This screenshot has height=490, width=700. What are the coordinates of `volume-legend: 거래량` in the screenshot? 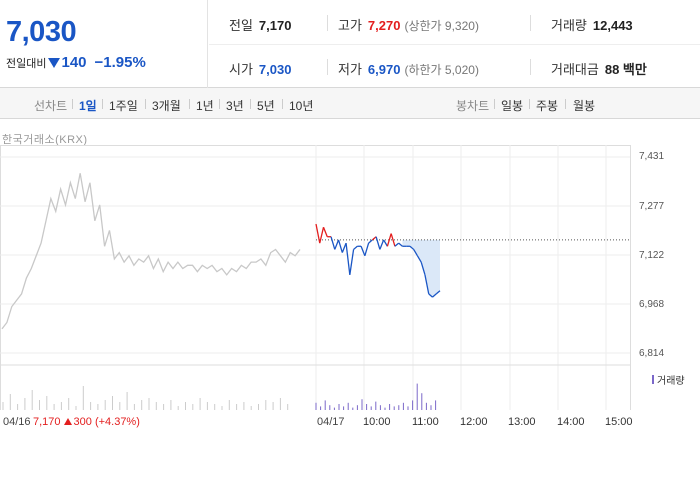 It's located at (668, 379).